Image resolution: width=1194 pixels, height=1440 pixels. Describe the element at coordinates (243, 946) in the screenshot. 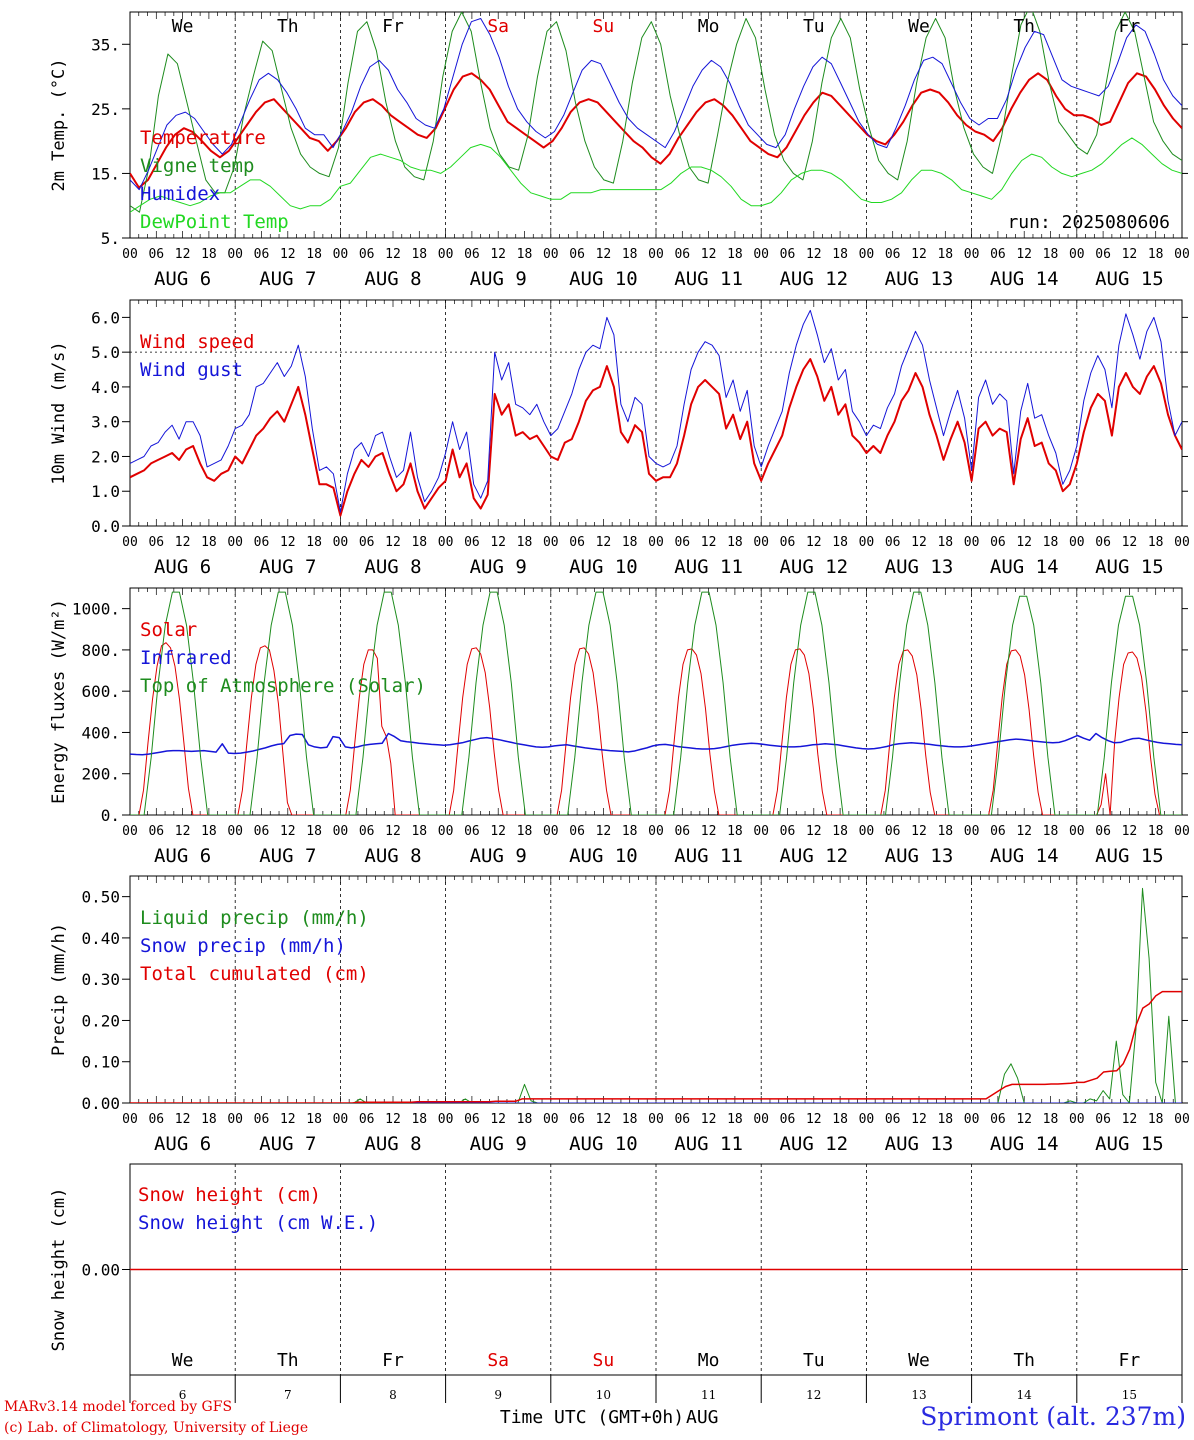

I see `legend-entry: Snow precip (mm/h)` at that location.